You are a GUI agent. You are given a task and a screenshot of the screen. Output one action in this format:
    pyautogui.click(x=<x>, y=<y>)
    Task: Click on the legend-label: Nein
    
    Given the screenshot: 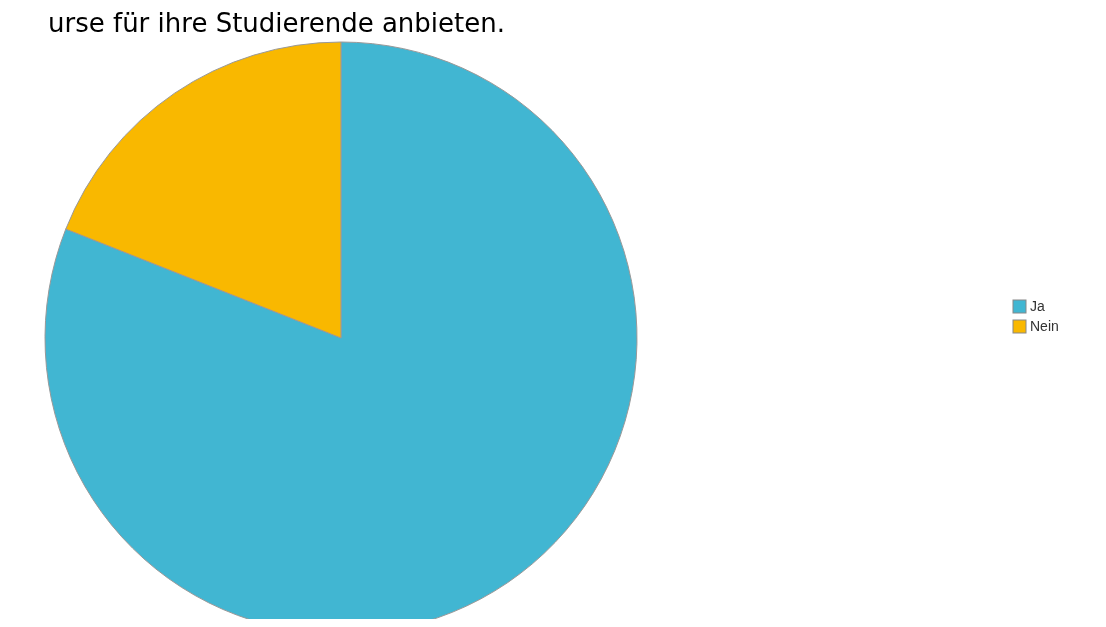 What is the action you would take?
    pyautogui.click(x=1044, y=326)
    